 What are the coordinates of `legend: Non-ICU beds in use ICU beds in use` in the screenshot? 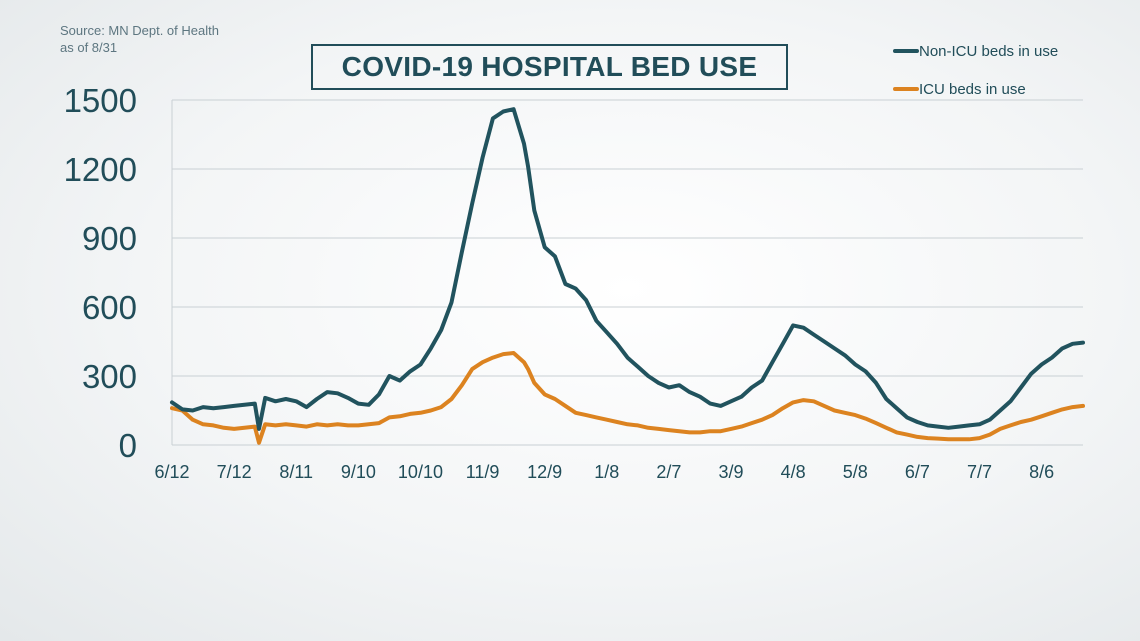 It's located at (975, 70).